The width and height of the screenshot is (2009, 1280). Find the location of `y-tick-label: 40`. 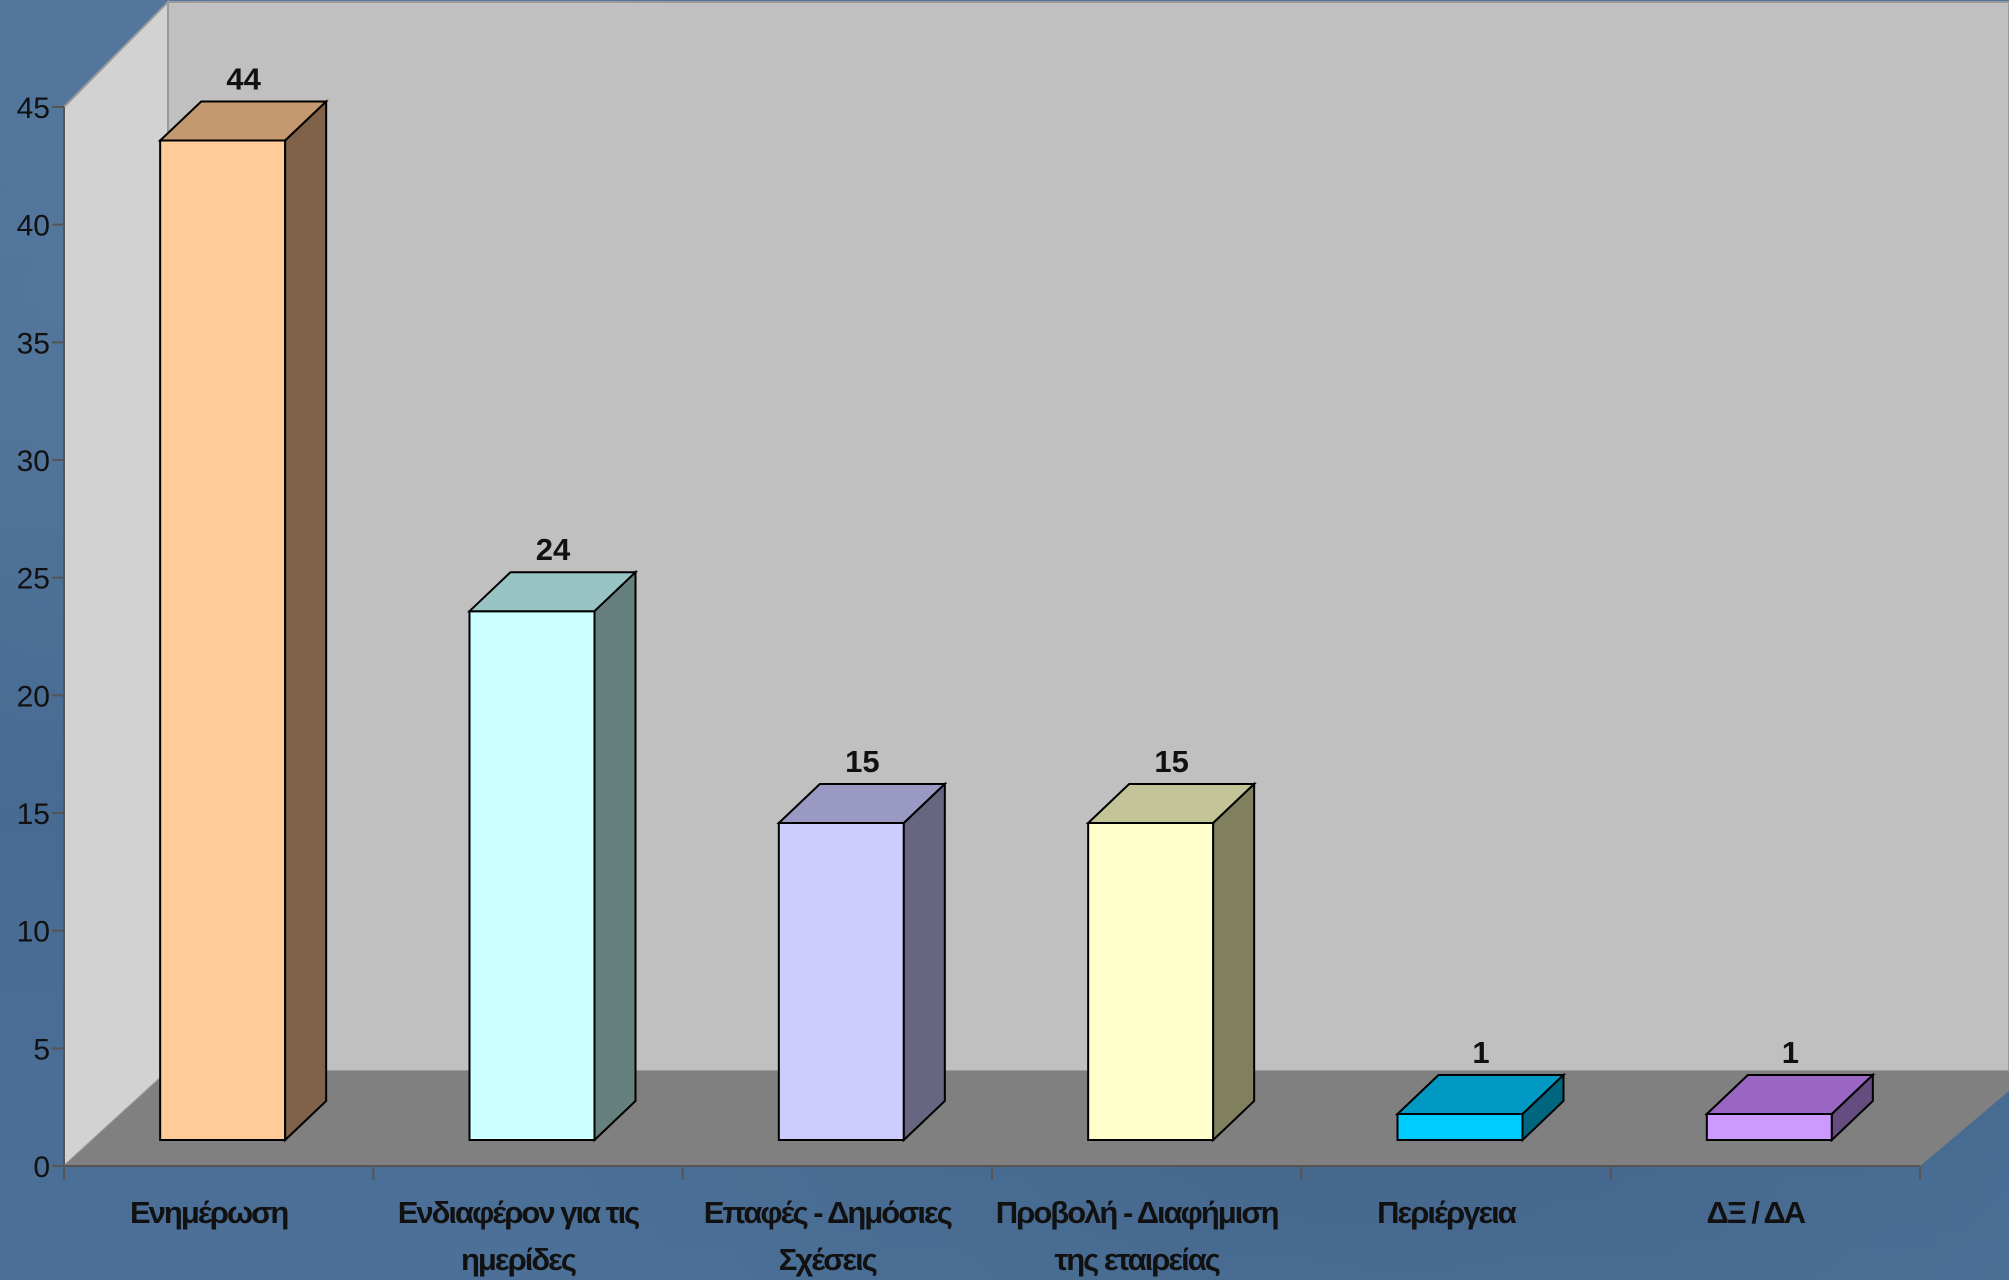

y-tick-label: 40 is located at coordinates (33, 226).